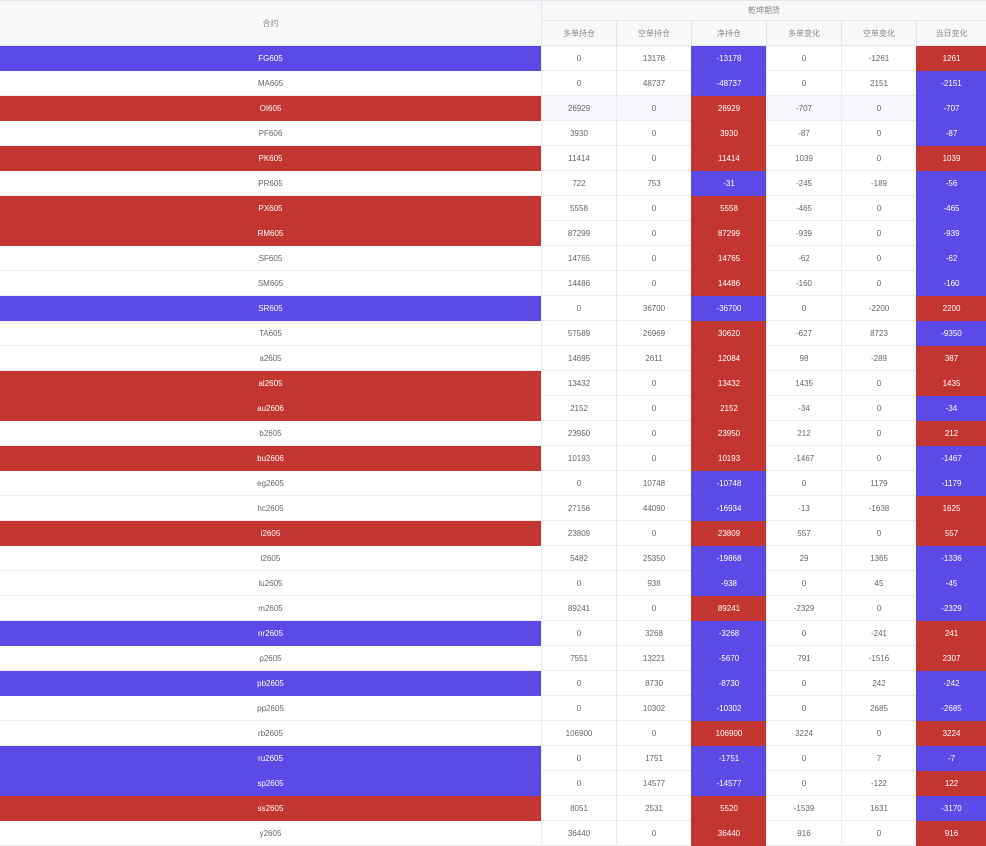 The image size is (986, 846). Describe the element at coordinates (493, 333) in the screenshot. I see `table-row: TA605 57589 26969 30620 -627 8723 -9350` at that location.